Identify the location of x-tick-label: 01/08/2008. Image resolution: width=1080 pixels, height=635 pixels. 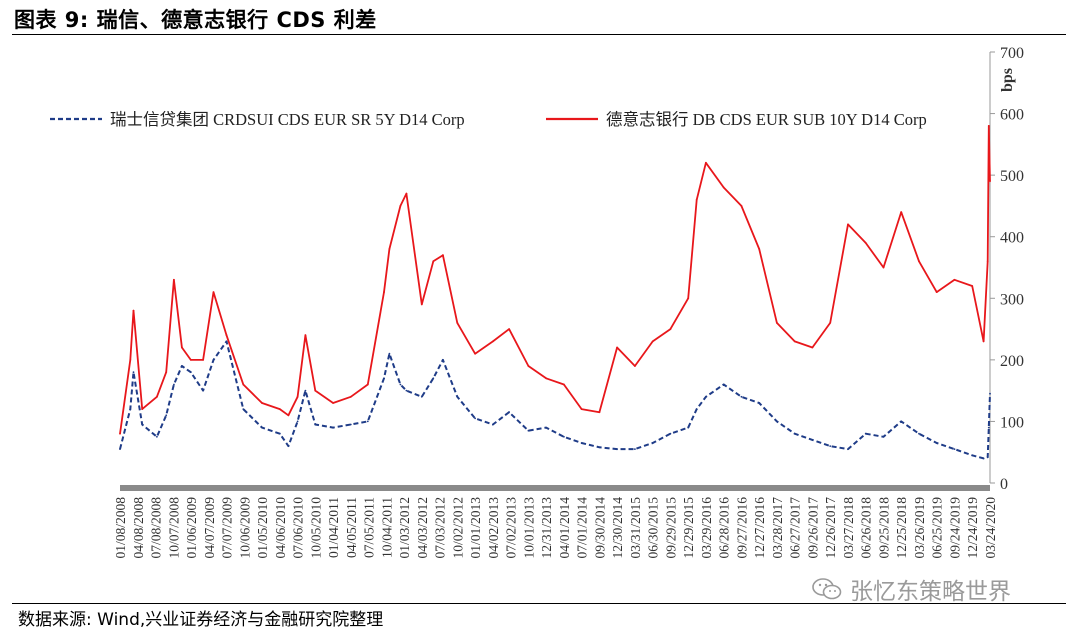
(120, 528).